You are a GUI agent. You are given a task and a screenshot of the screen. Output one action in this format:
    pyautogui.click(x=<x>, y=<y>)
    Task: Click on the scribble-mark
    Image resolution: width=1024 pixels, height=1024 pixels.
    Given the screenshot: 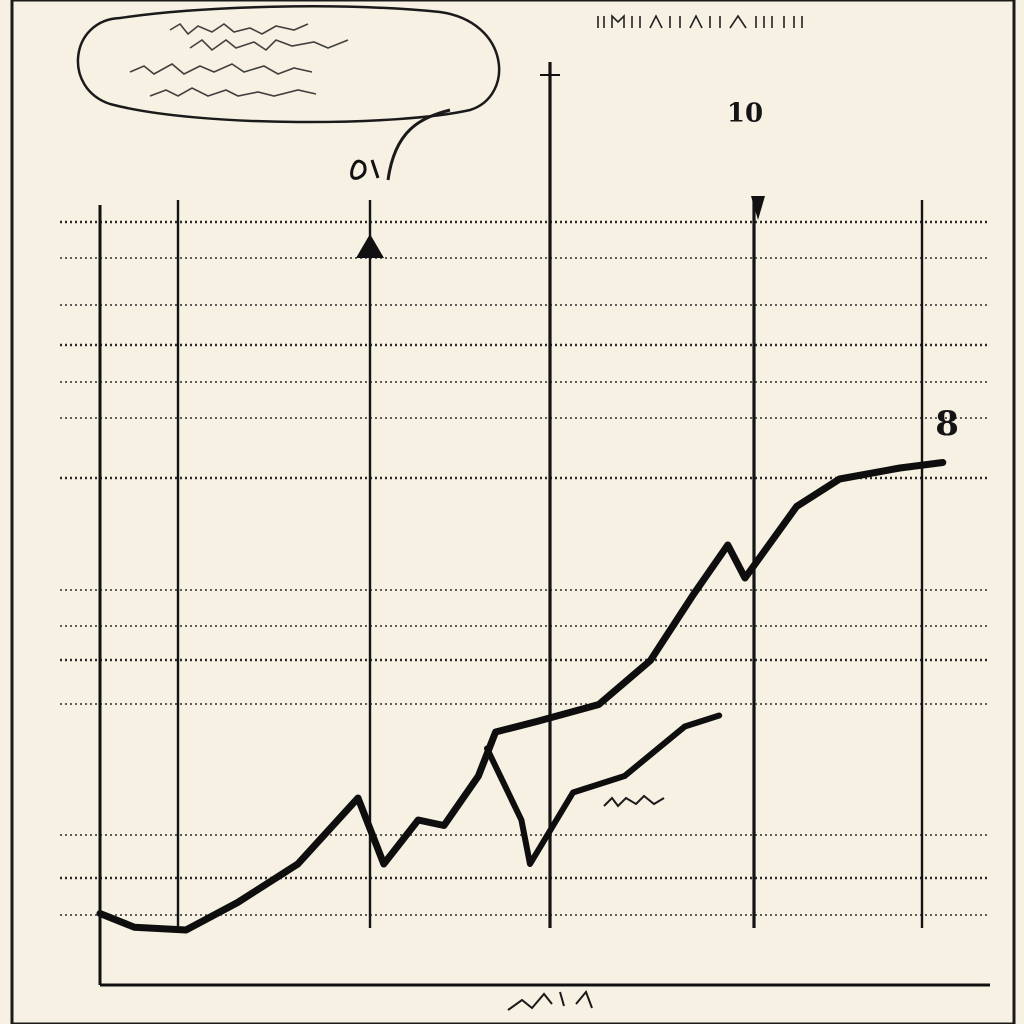 What is the action you would take?
    pyautogui.click(x=365, y=169)
    